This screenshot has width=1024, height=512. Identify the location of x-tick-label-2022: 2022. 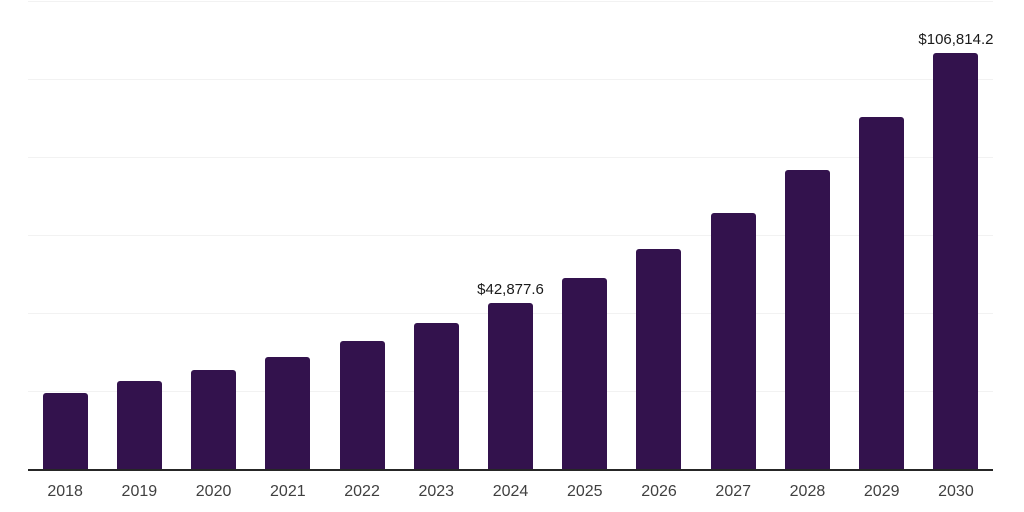
(362, 491).